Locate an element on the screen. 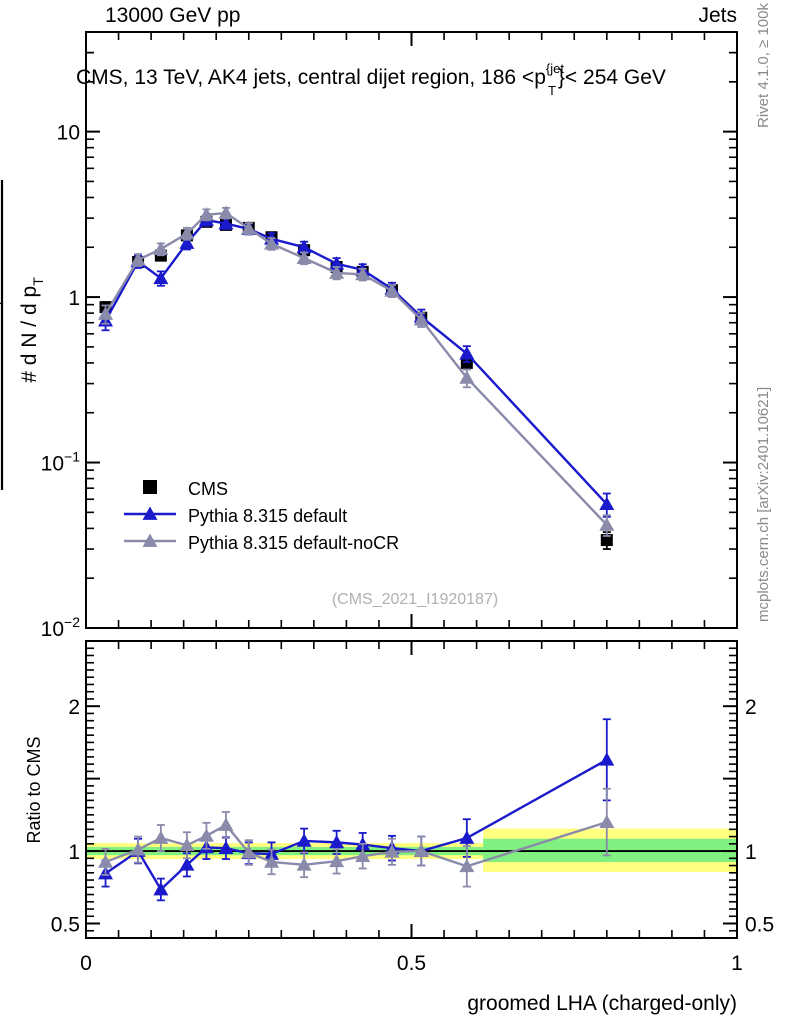  svg-text: # d N / d pT is located at coordinates (32, 330).